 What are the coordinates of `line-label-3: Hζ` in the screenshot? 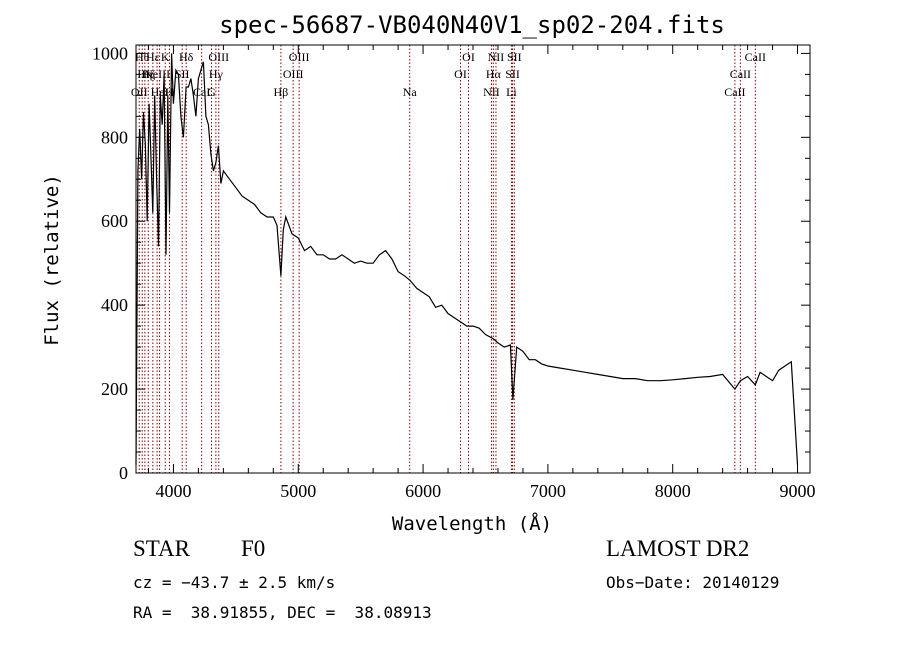 It's located at (148, 74).